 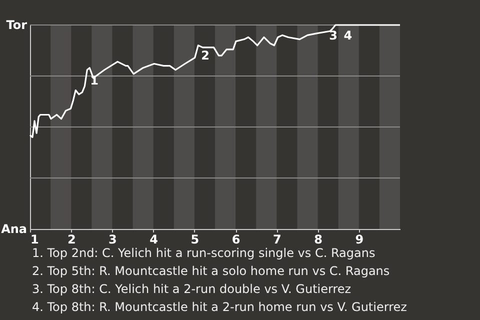 What do you see at coordinates (112, 239) in the screenshot?
I see `x-tick-label: 3` at bounding box center [112, 239].